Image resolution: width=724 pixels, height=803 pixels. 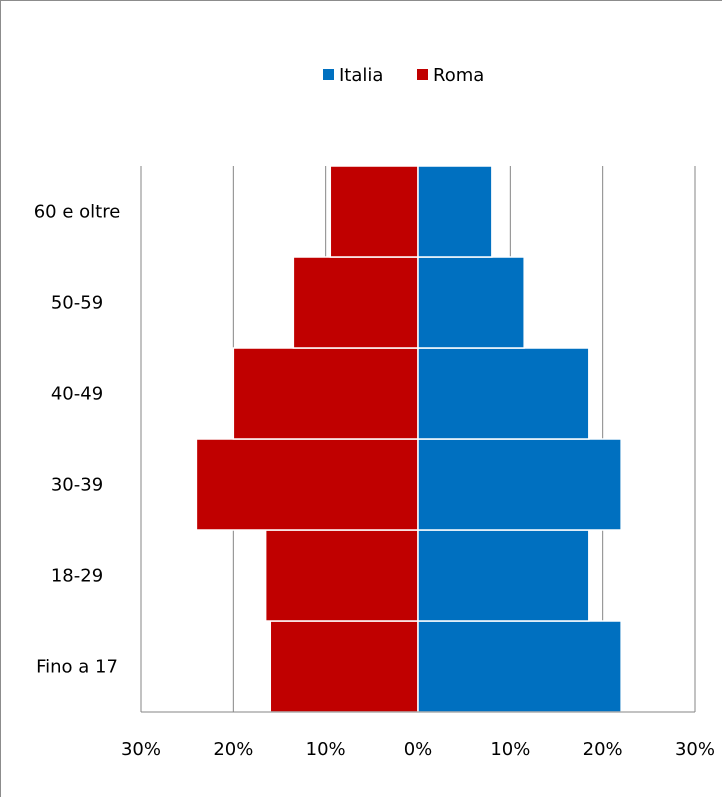 What do you see at coordinates (418, 749) in the screenshot?
I see `x-tick-label: 0%` at bounding box center [418, 749].